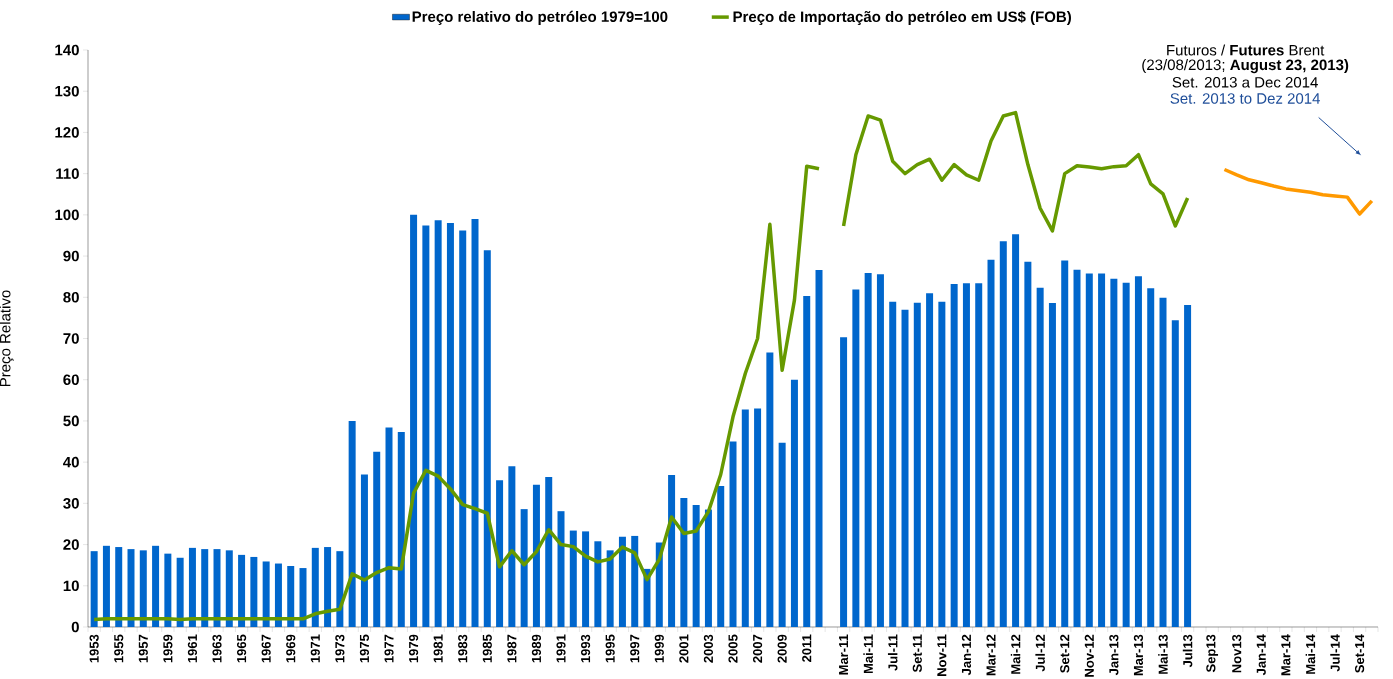 The width and height of the screenshot is (1393, 679). What do you see at coordinates (540, 17) in the screenshot?
I see `legend-label: Preço relativo do petróleo 1979=100` at bounding box center [540, 17].